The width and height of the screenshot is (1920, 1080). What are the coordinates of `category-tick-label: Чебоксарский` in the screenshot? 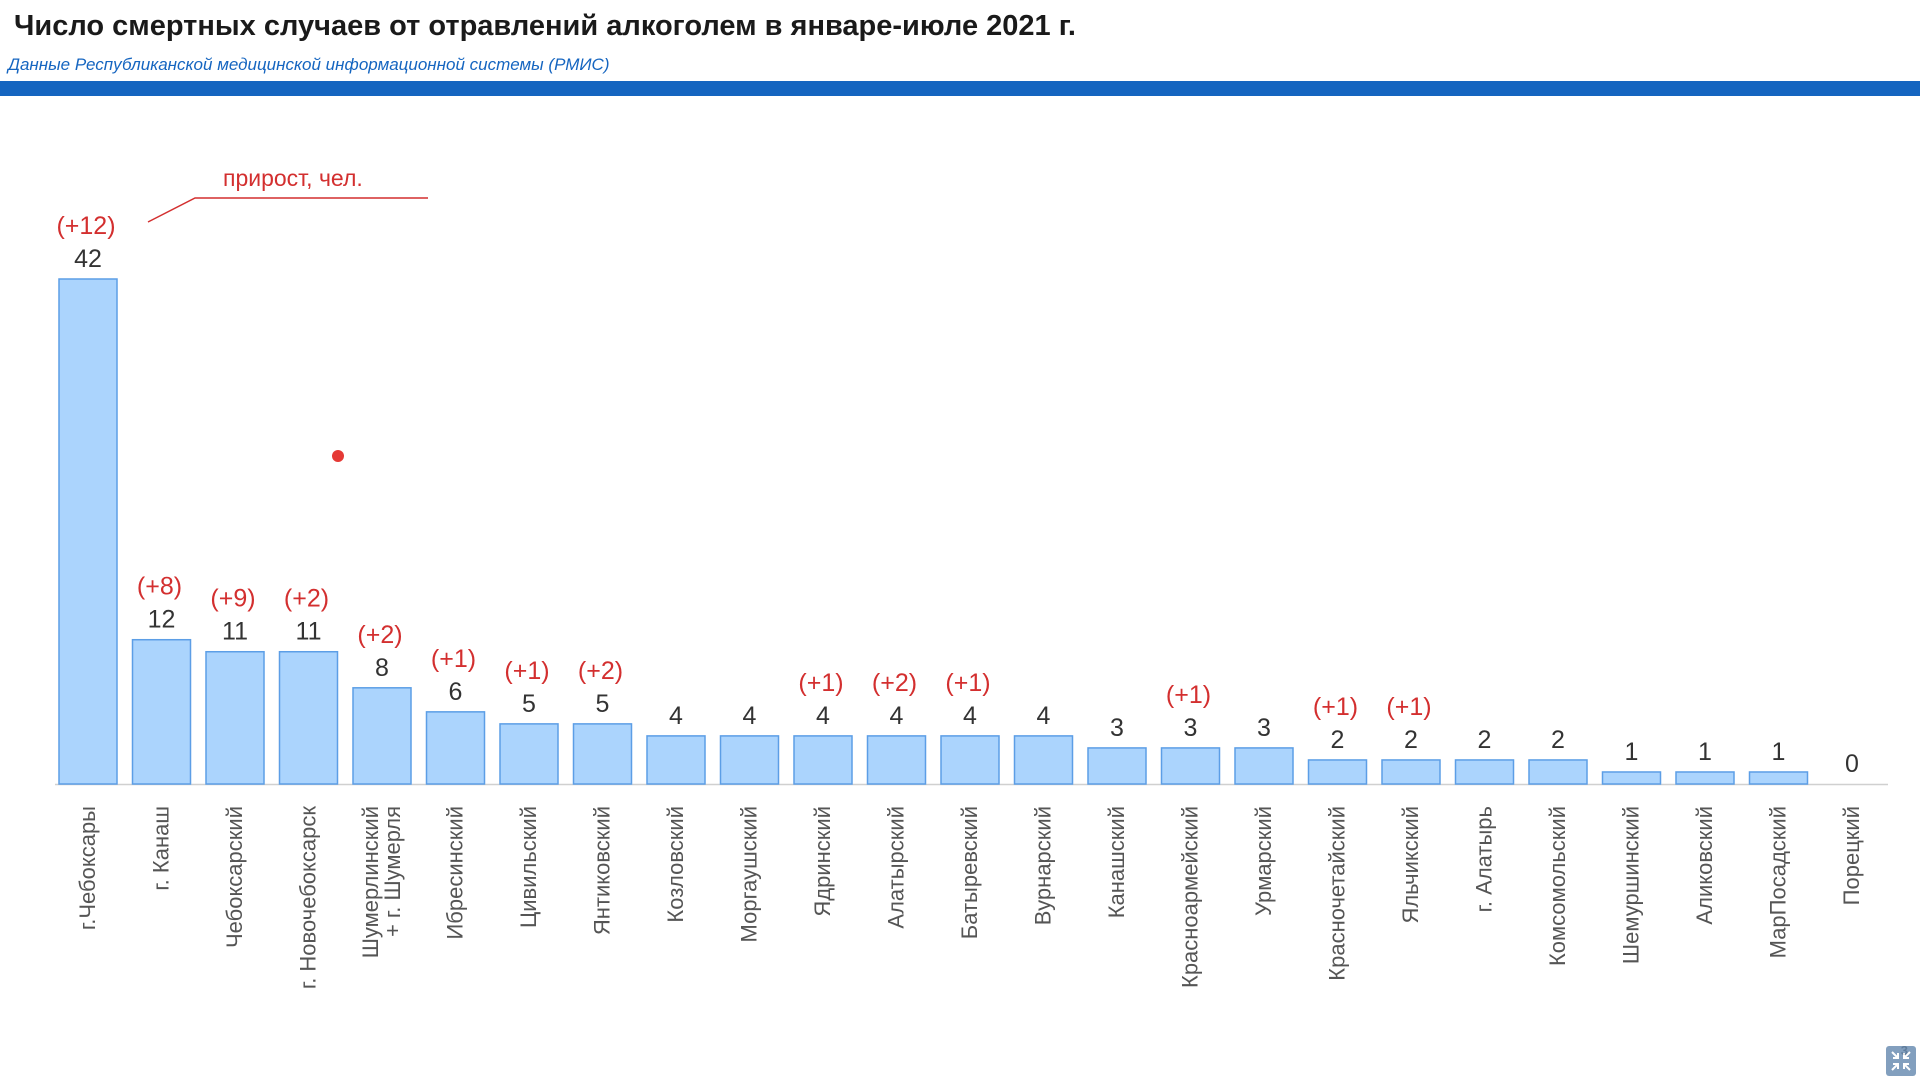 It's located at (234, 877).